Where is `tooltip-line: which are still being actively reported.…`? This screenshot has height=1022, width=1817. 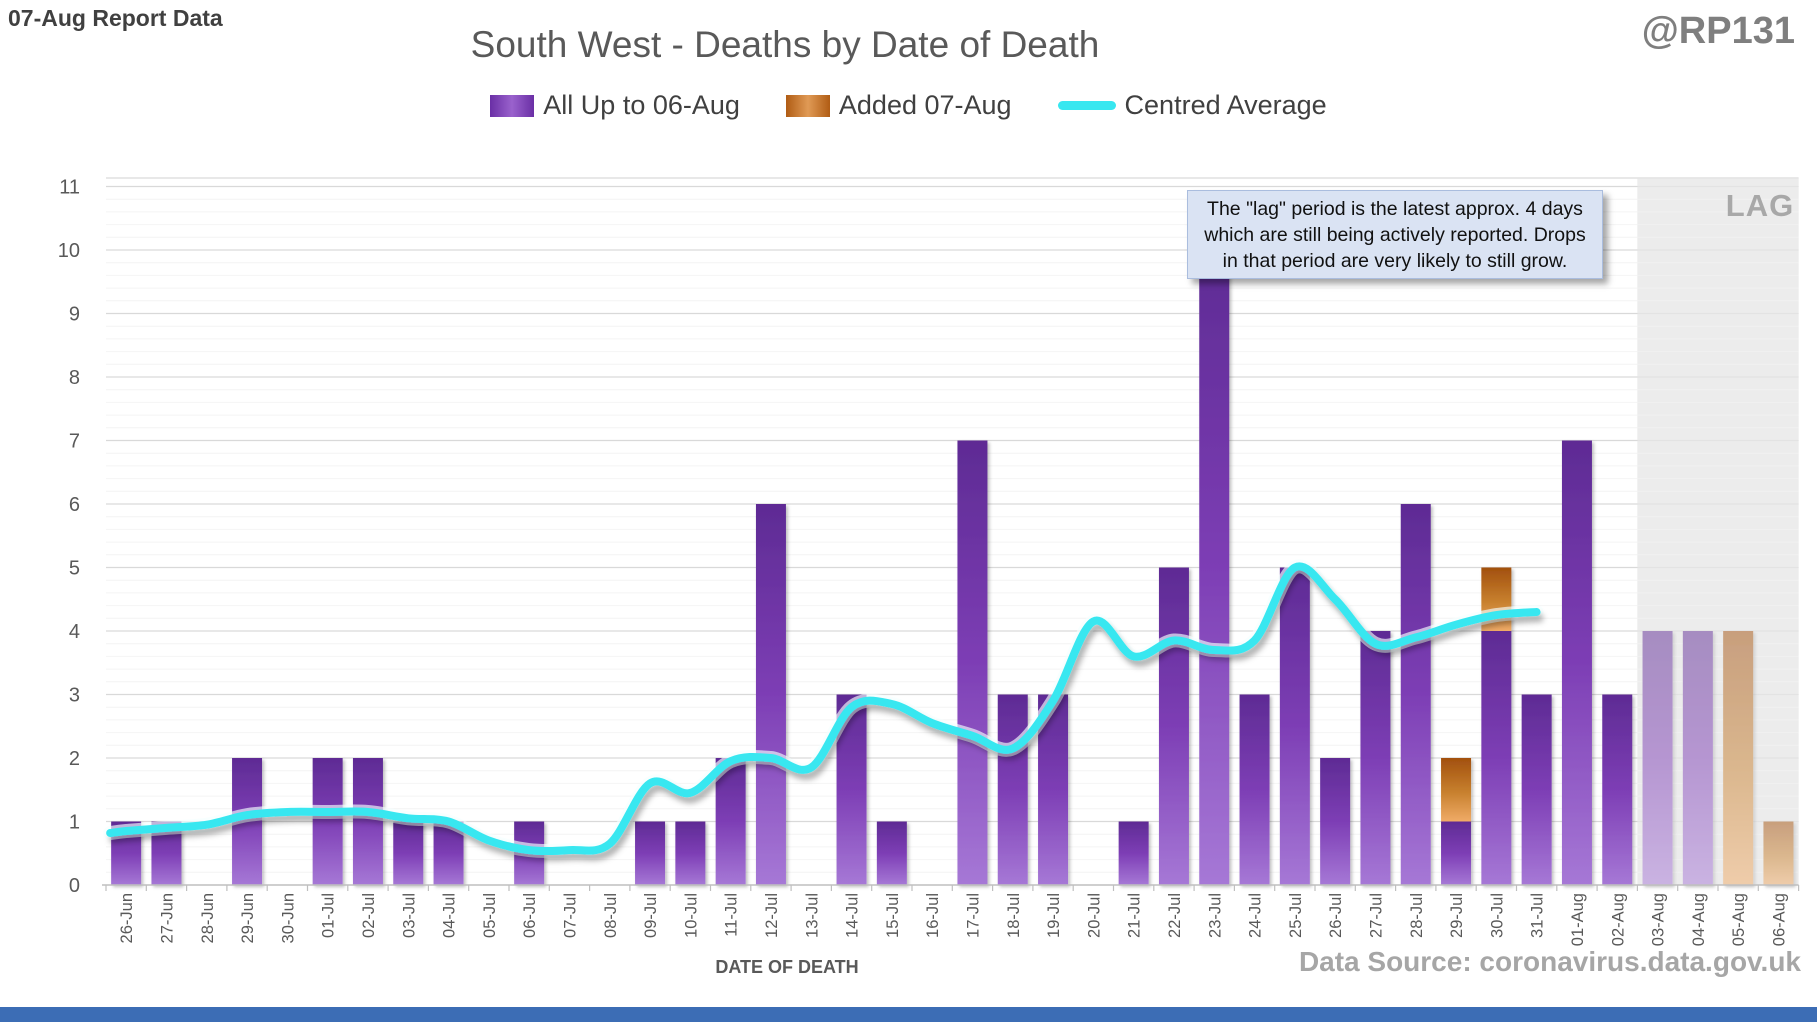 tooltip-line: which are still being actively reported.… is located at coordinates (1395, 234).